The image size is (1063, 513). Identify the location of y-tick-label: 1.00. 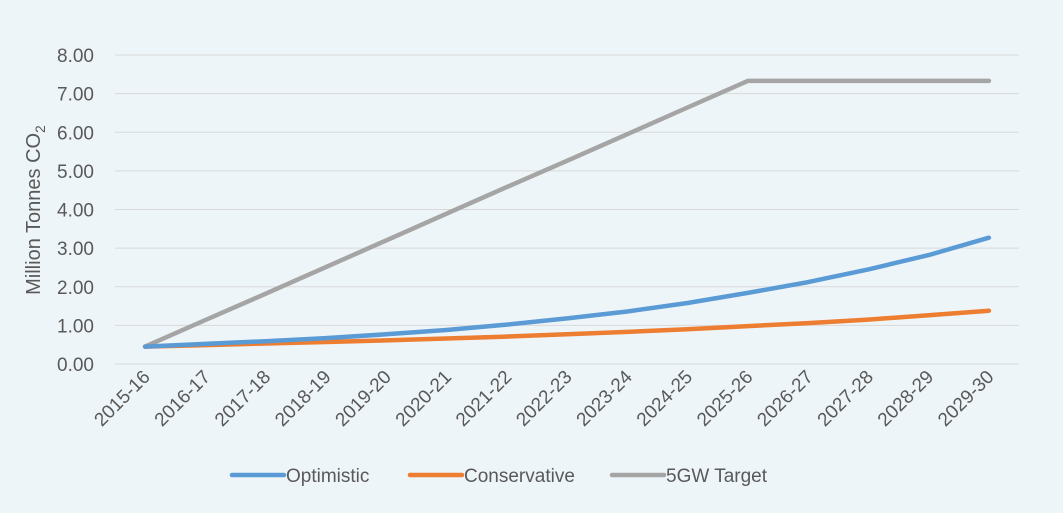
(75, 326).